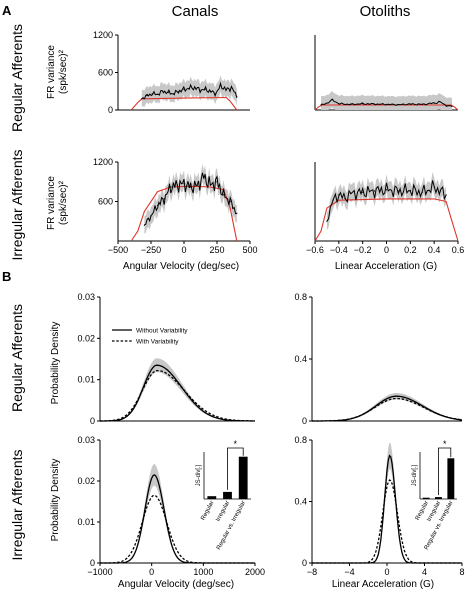 This screenshot has height=593, width=474. I want to click on axes-A-canals-irregular: 600 1200 −500 −250 0 250 500, so click(175, 206).